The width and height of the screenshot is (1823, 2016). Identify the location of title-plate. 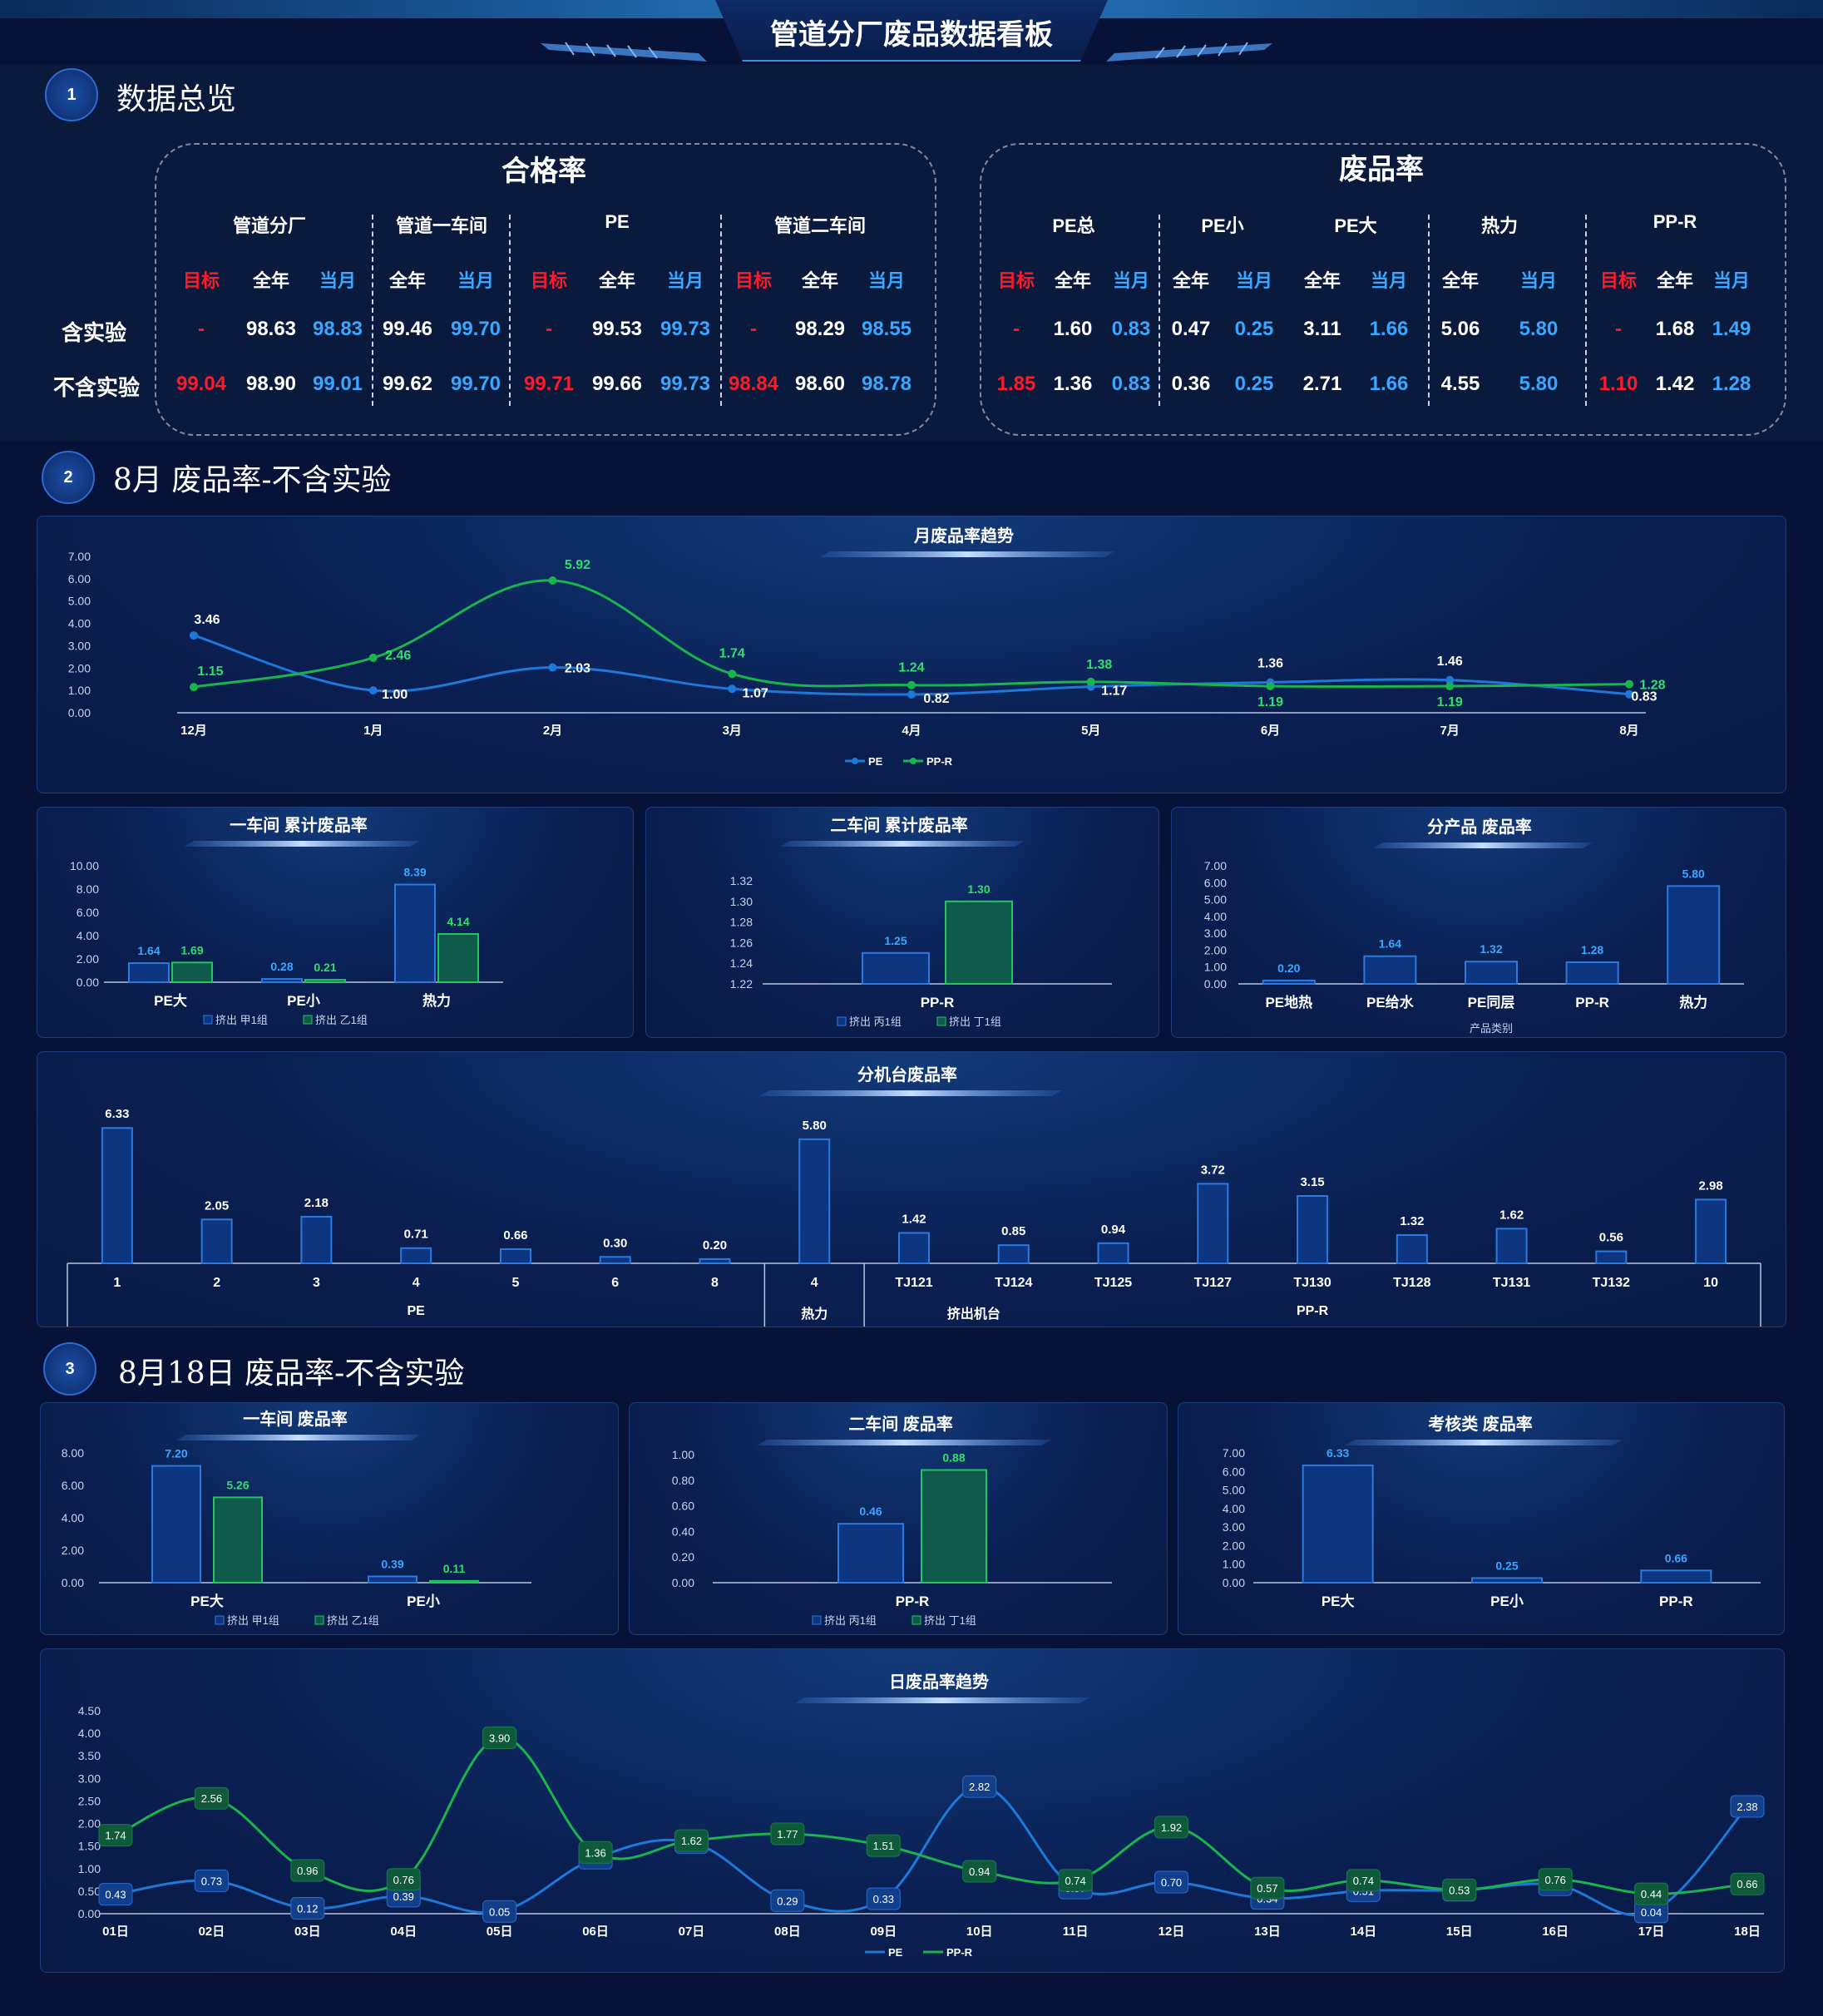
(911, 31).